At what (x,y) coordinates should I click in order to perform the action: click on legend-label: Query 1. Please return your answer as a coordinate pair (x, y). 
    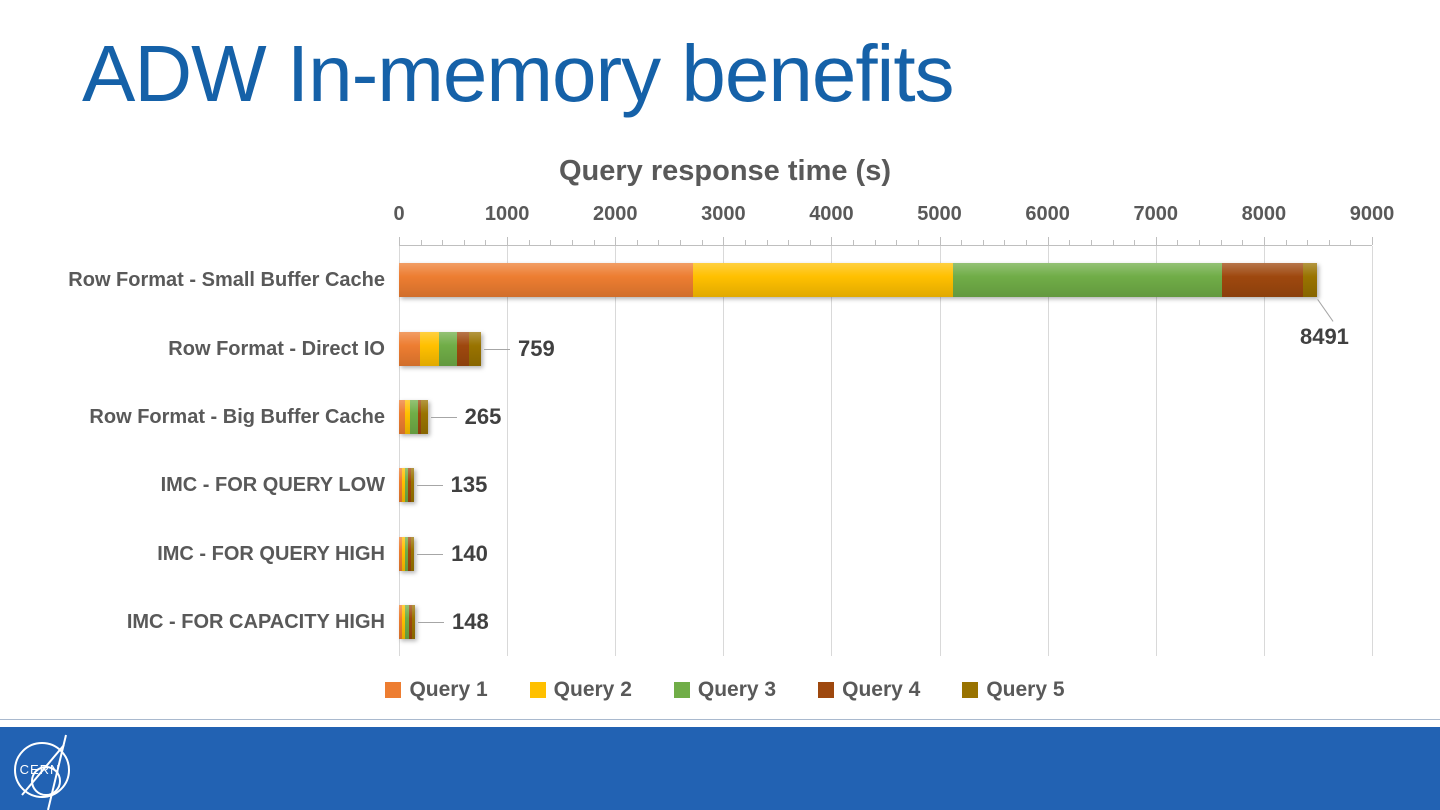
    Looking at the image, I should click on (448, 689).